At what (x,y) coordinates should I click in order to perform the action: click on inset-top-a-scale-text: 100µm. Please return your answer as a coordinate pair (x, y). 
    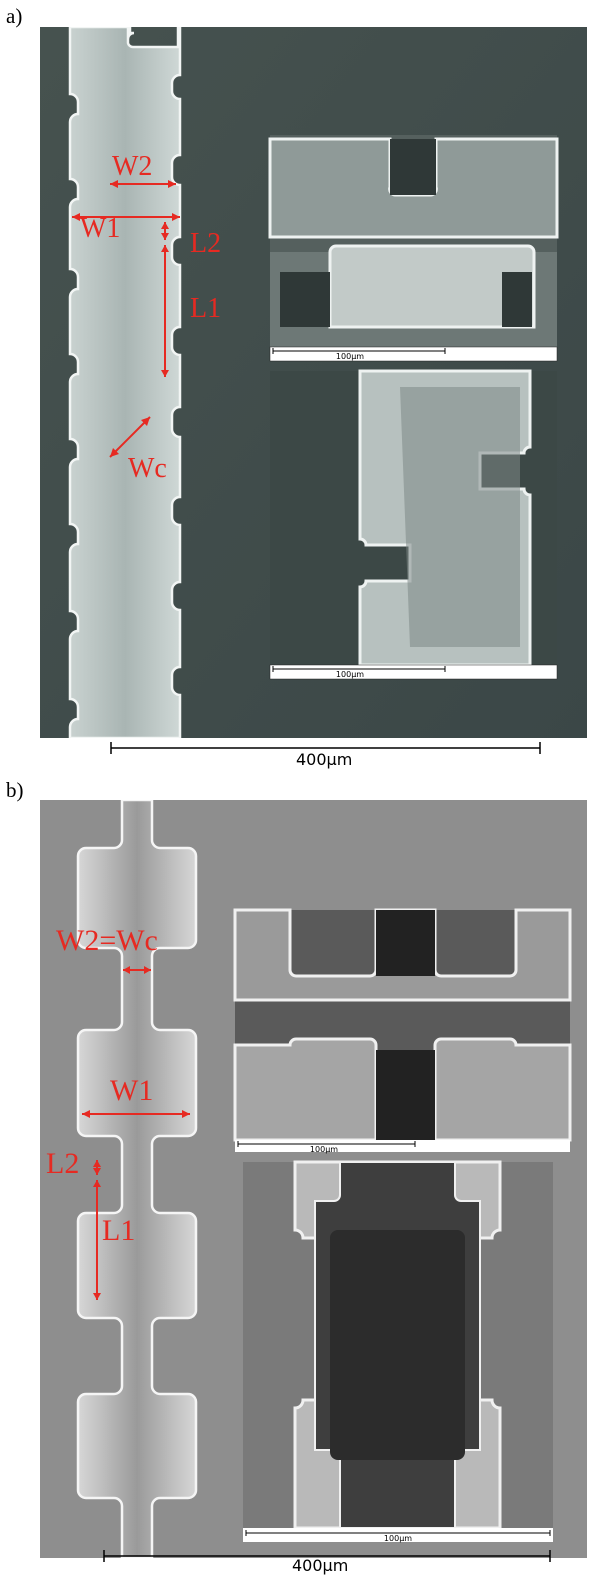
    Looking at the image, I should click on (350, 356).